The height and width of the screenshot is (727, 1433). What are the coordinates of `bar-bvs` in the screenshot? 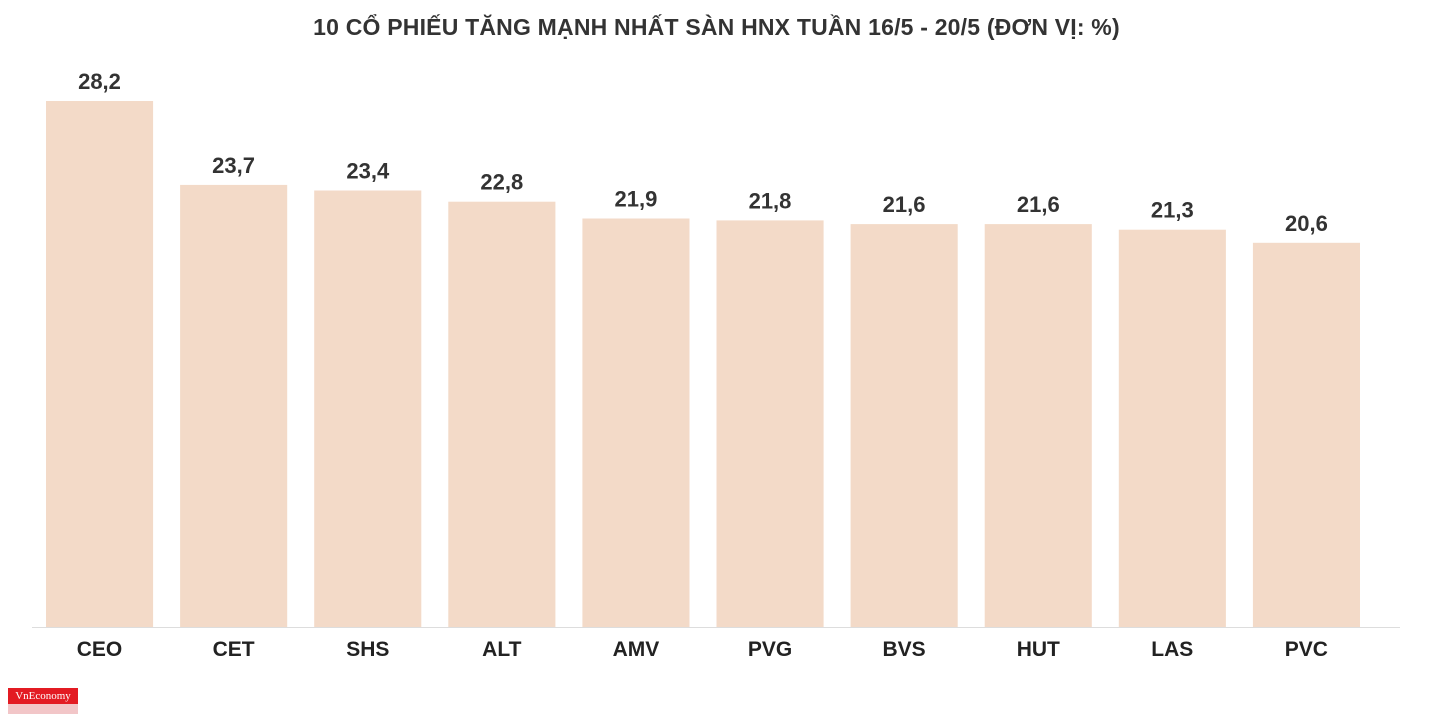 It's located at (904, 425).